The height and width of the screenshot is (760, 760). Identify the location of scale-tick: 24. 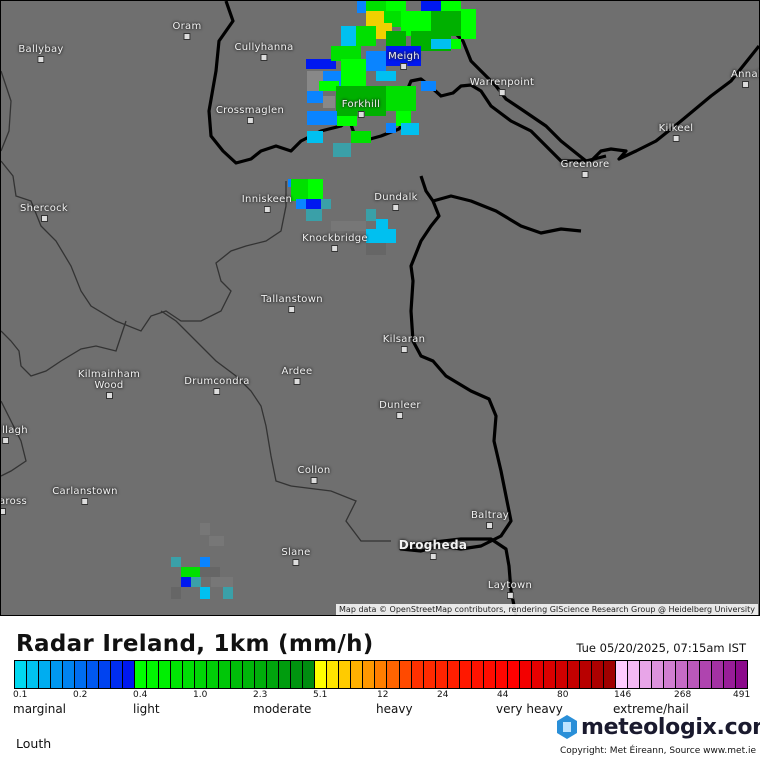
(443, 695).